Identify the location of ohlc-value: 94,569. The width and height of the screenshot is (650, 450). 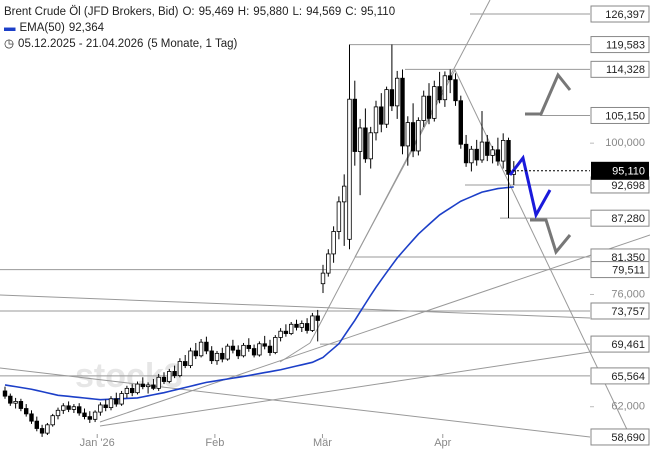
(324, 12).